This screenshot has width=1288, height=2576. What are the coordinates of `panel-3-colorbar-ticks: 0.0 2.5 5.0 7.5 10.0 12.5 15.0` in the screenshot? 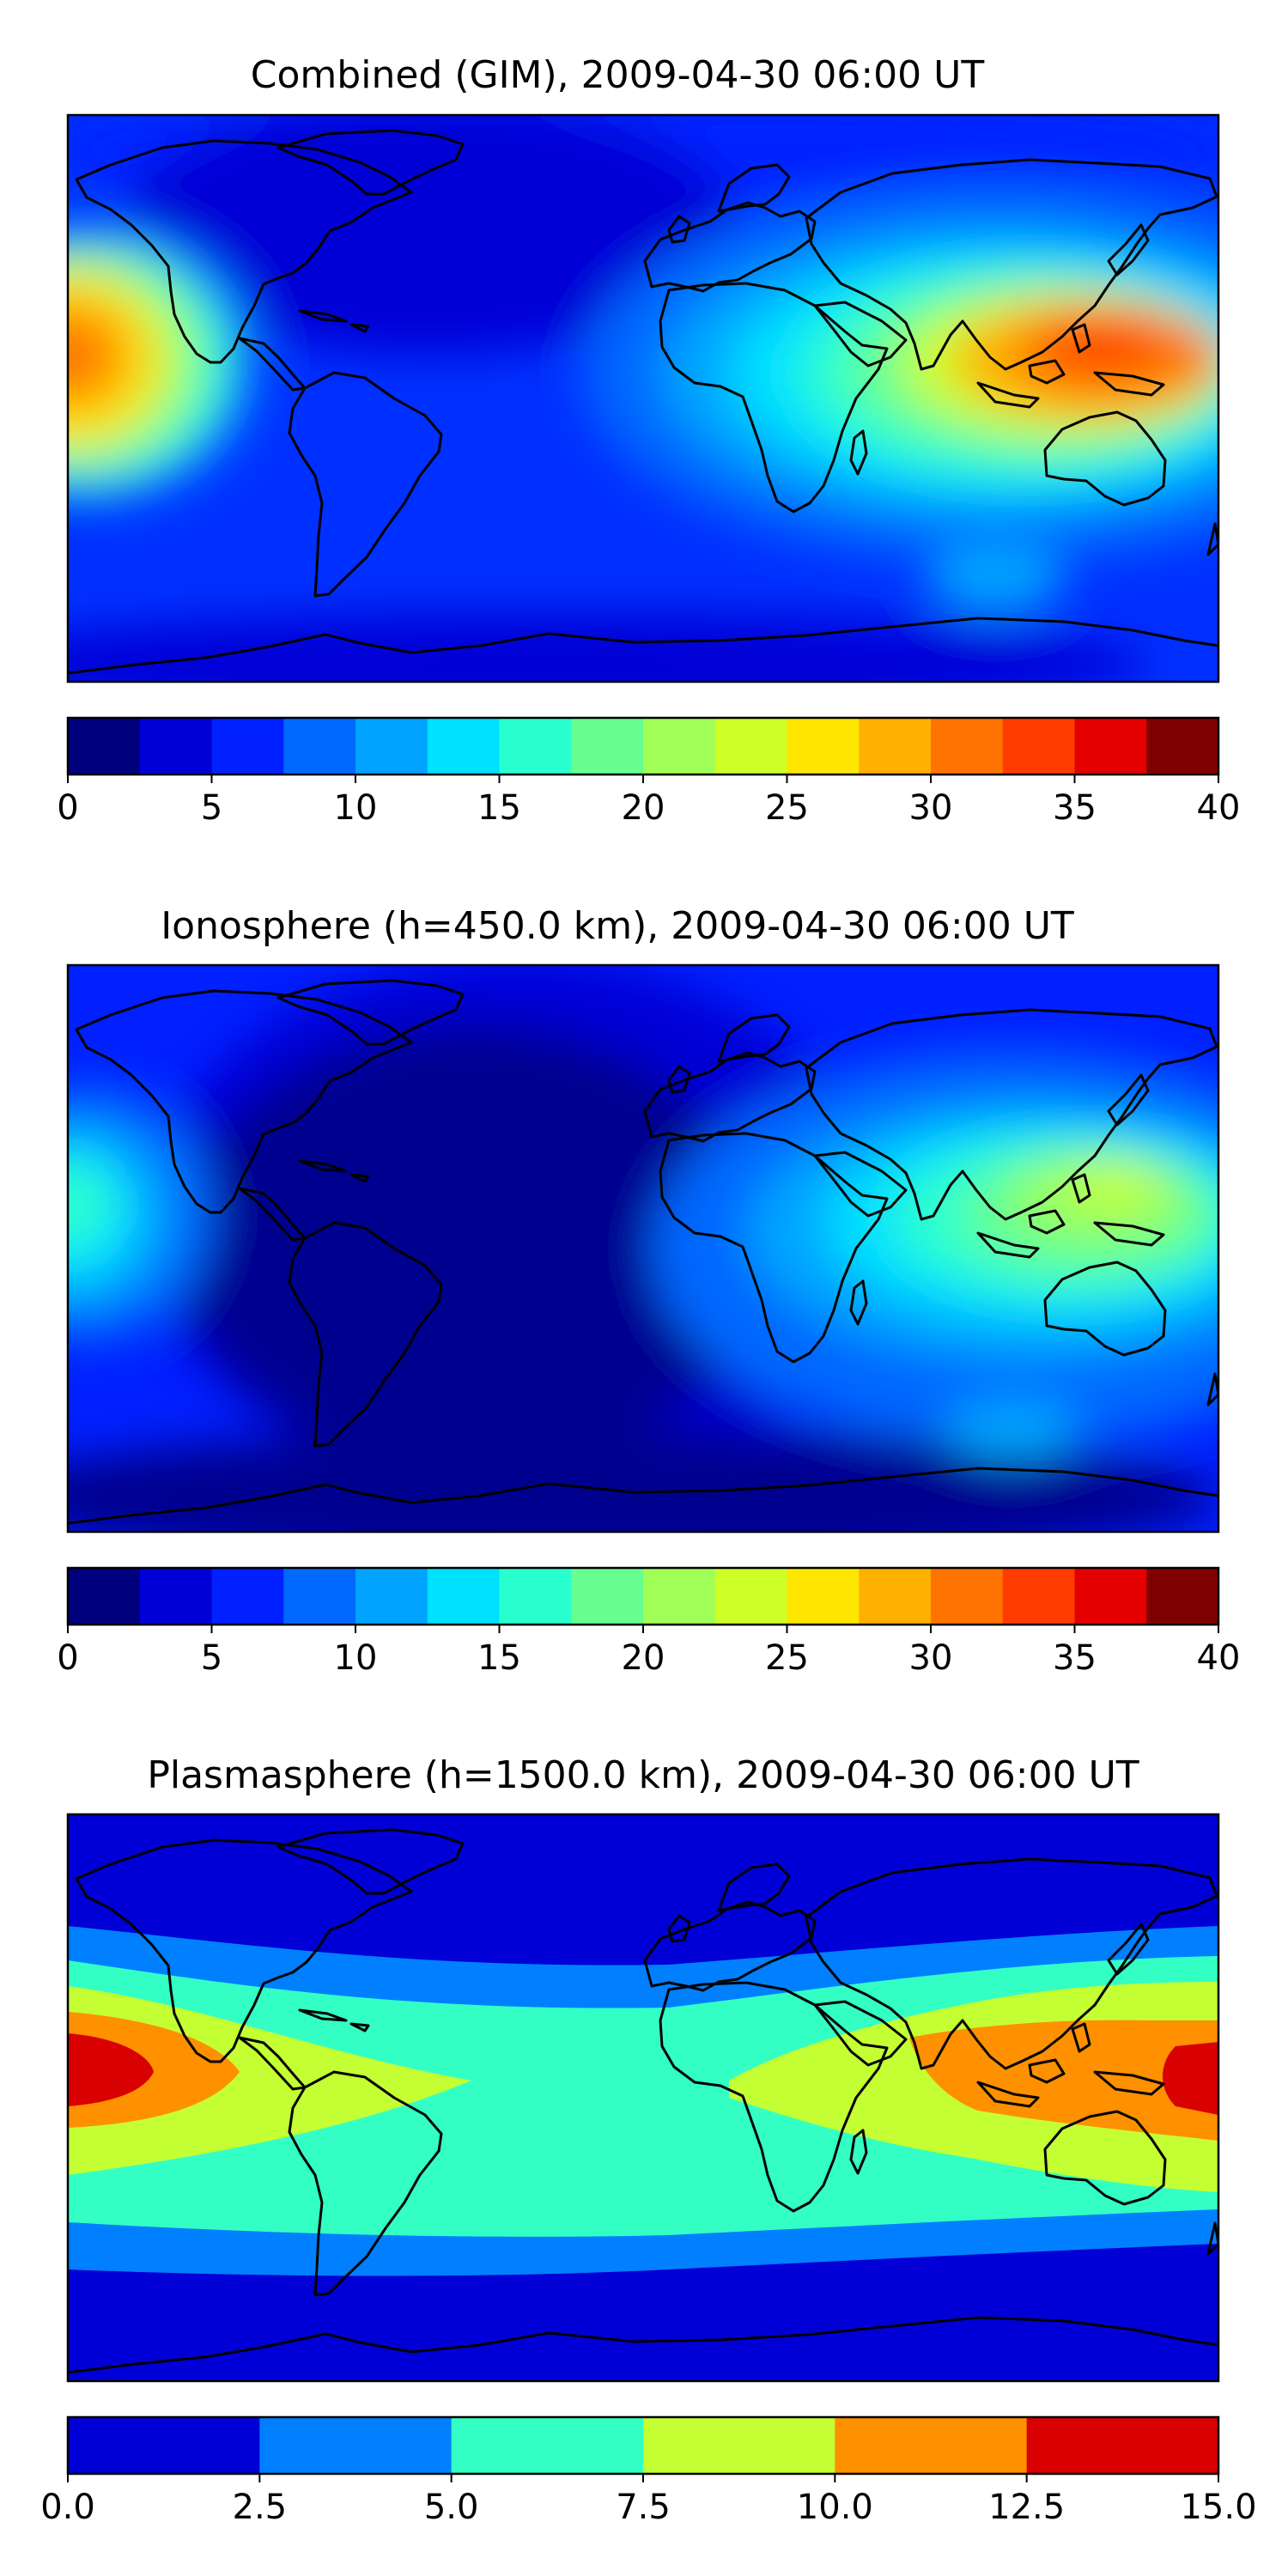 It's located at (649, 2500).